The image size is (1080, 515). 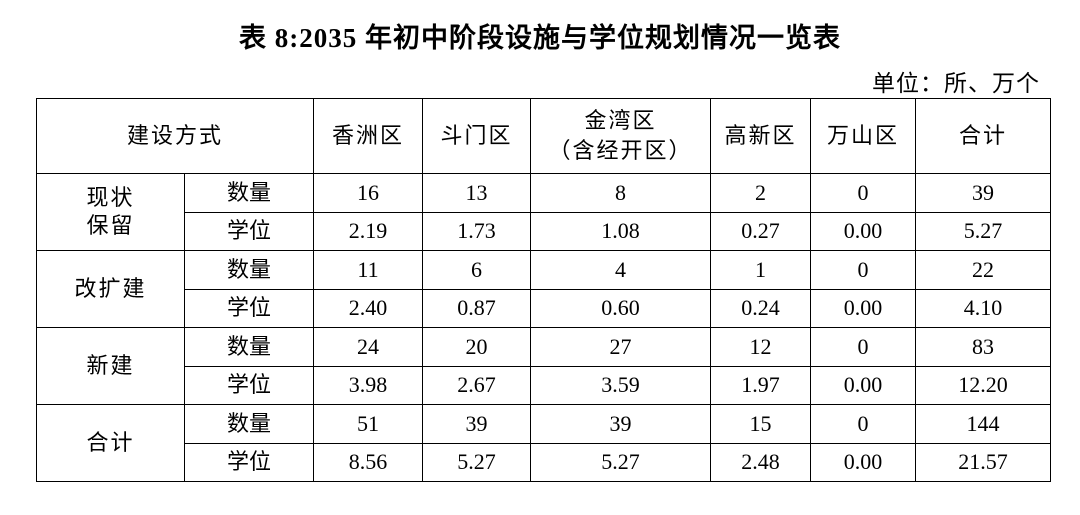 What do you see at coordinates (110, 212) in the screenshot?
I see `group-label-cell: 现状 保留` at bounding box center [110, 212].